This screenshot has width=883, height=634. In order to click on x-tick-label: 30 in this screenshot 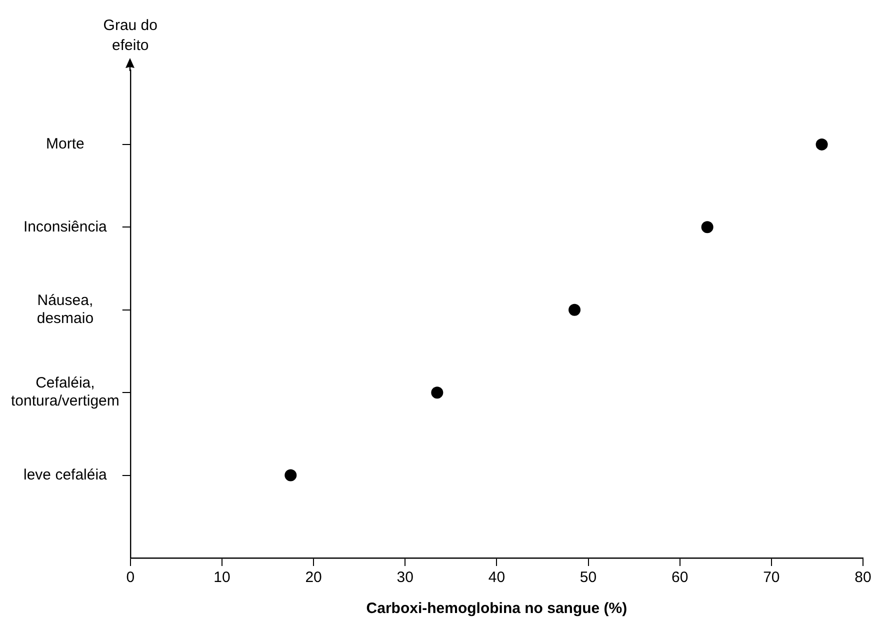, I will do `click(405, 577)`.